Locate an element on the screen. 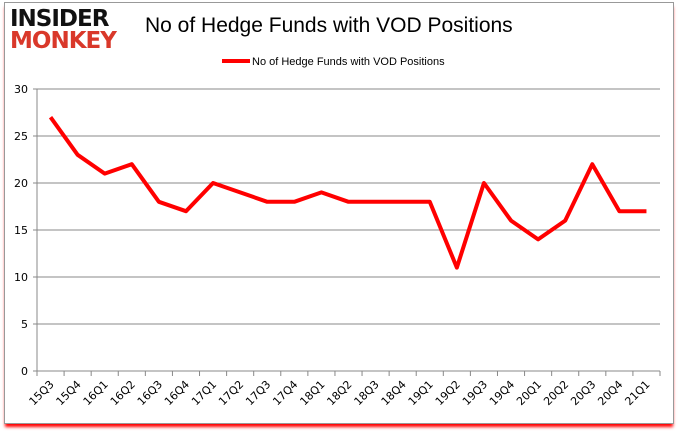 This screenshot has width=678, height=431. y-tick-label: 10 is located at coordinates (21, 277).